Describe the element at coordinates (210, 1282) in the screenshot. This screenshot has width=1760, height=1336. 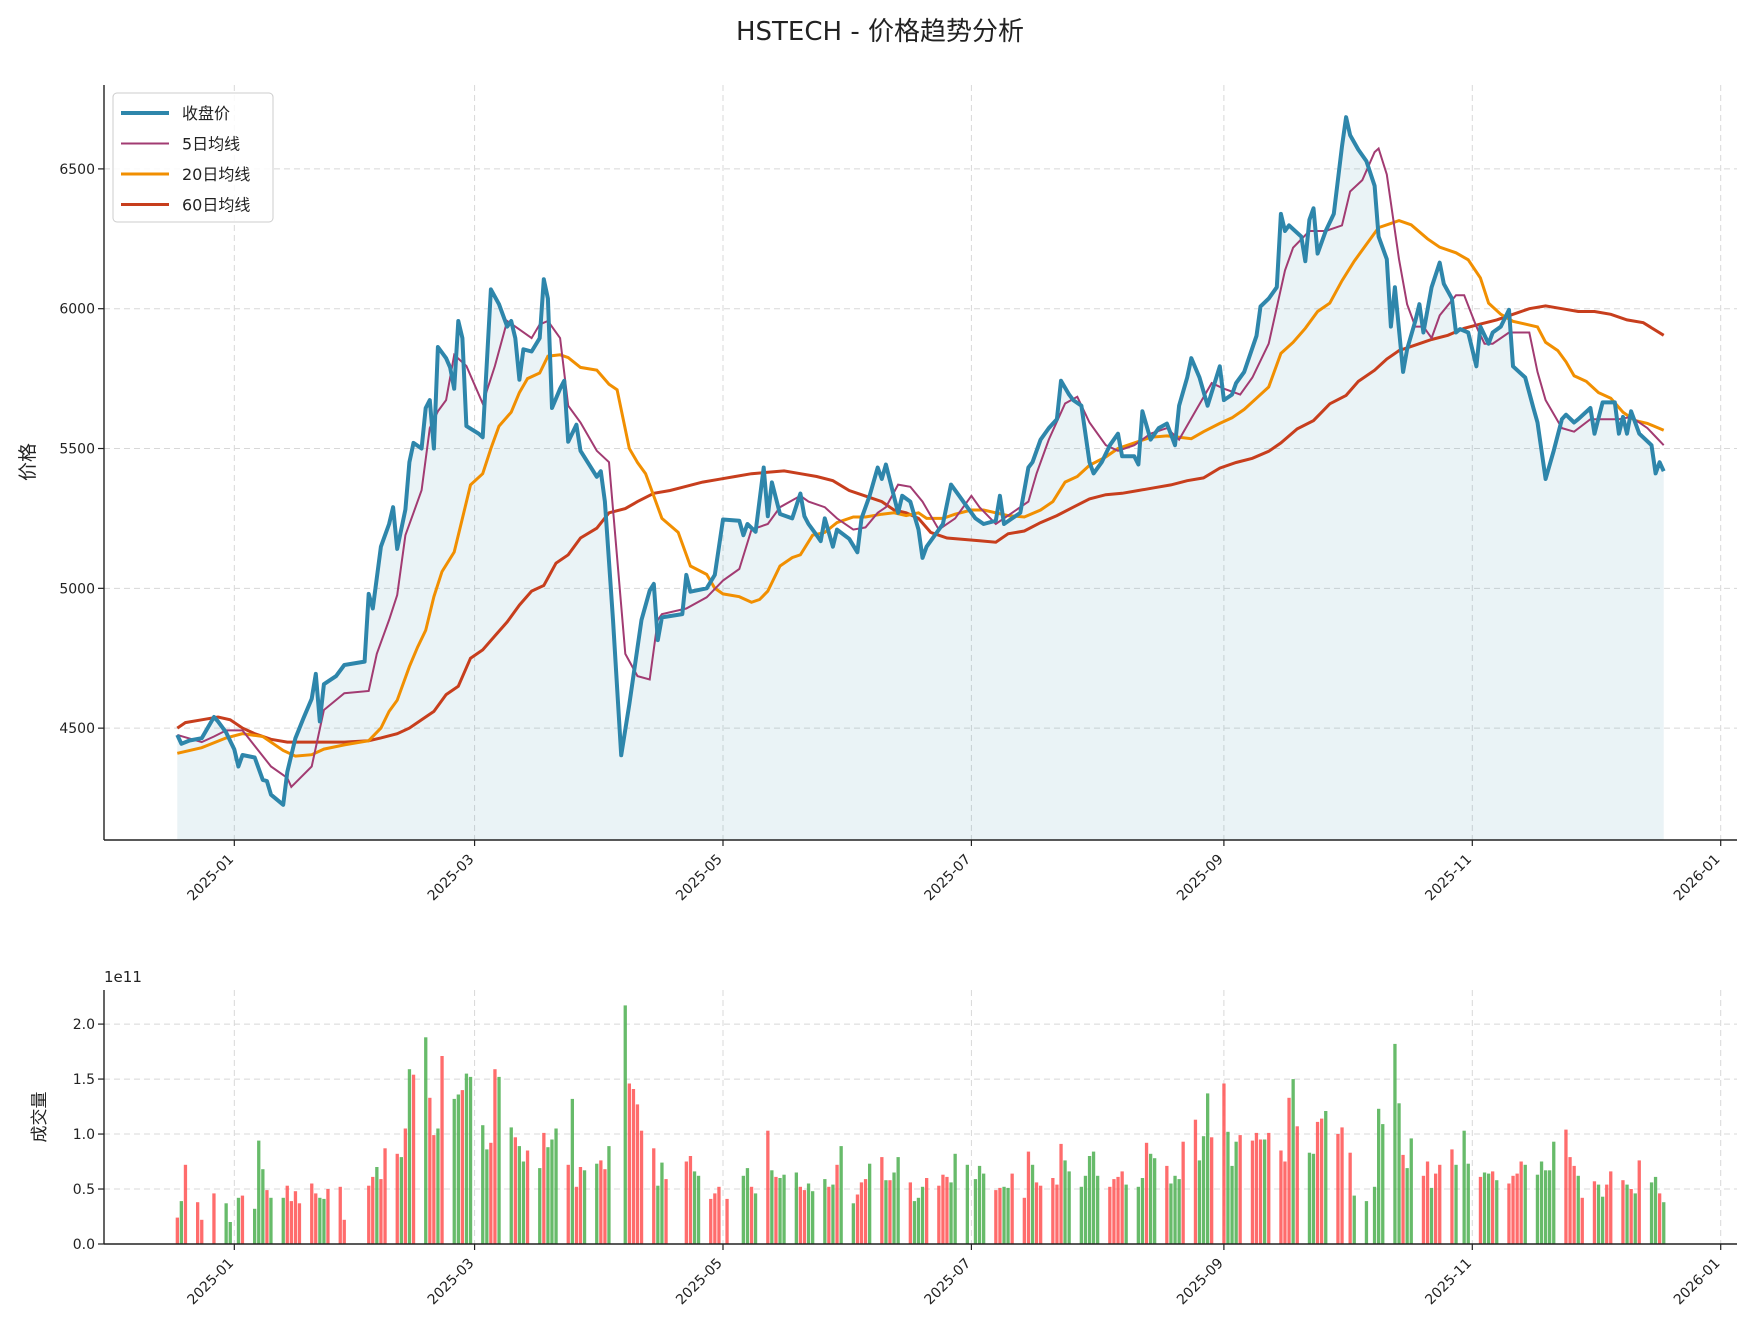
I see `x-tick-label: 2025-01` at that location.